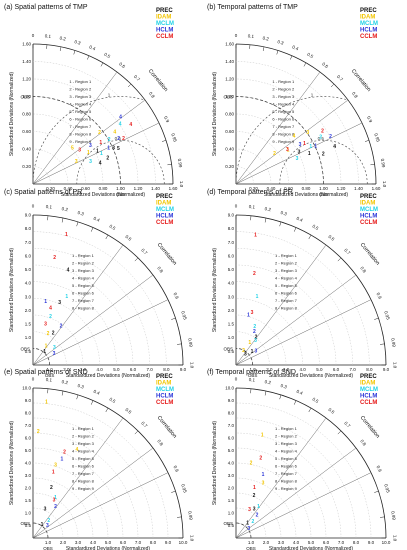 The height and width of the screenshot is (550, 407). I want to click on reference-std-arc, so click(279, 140).